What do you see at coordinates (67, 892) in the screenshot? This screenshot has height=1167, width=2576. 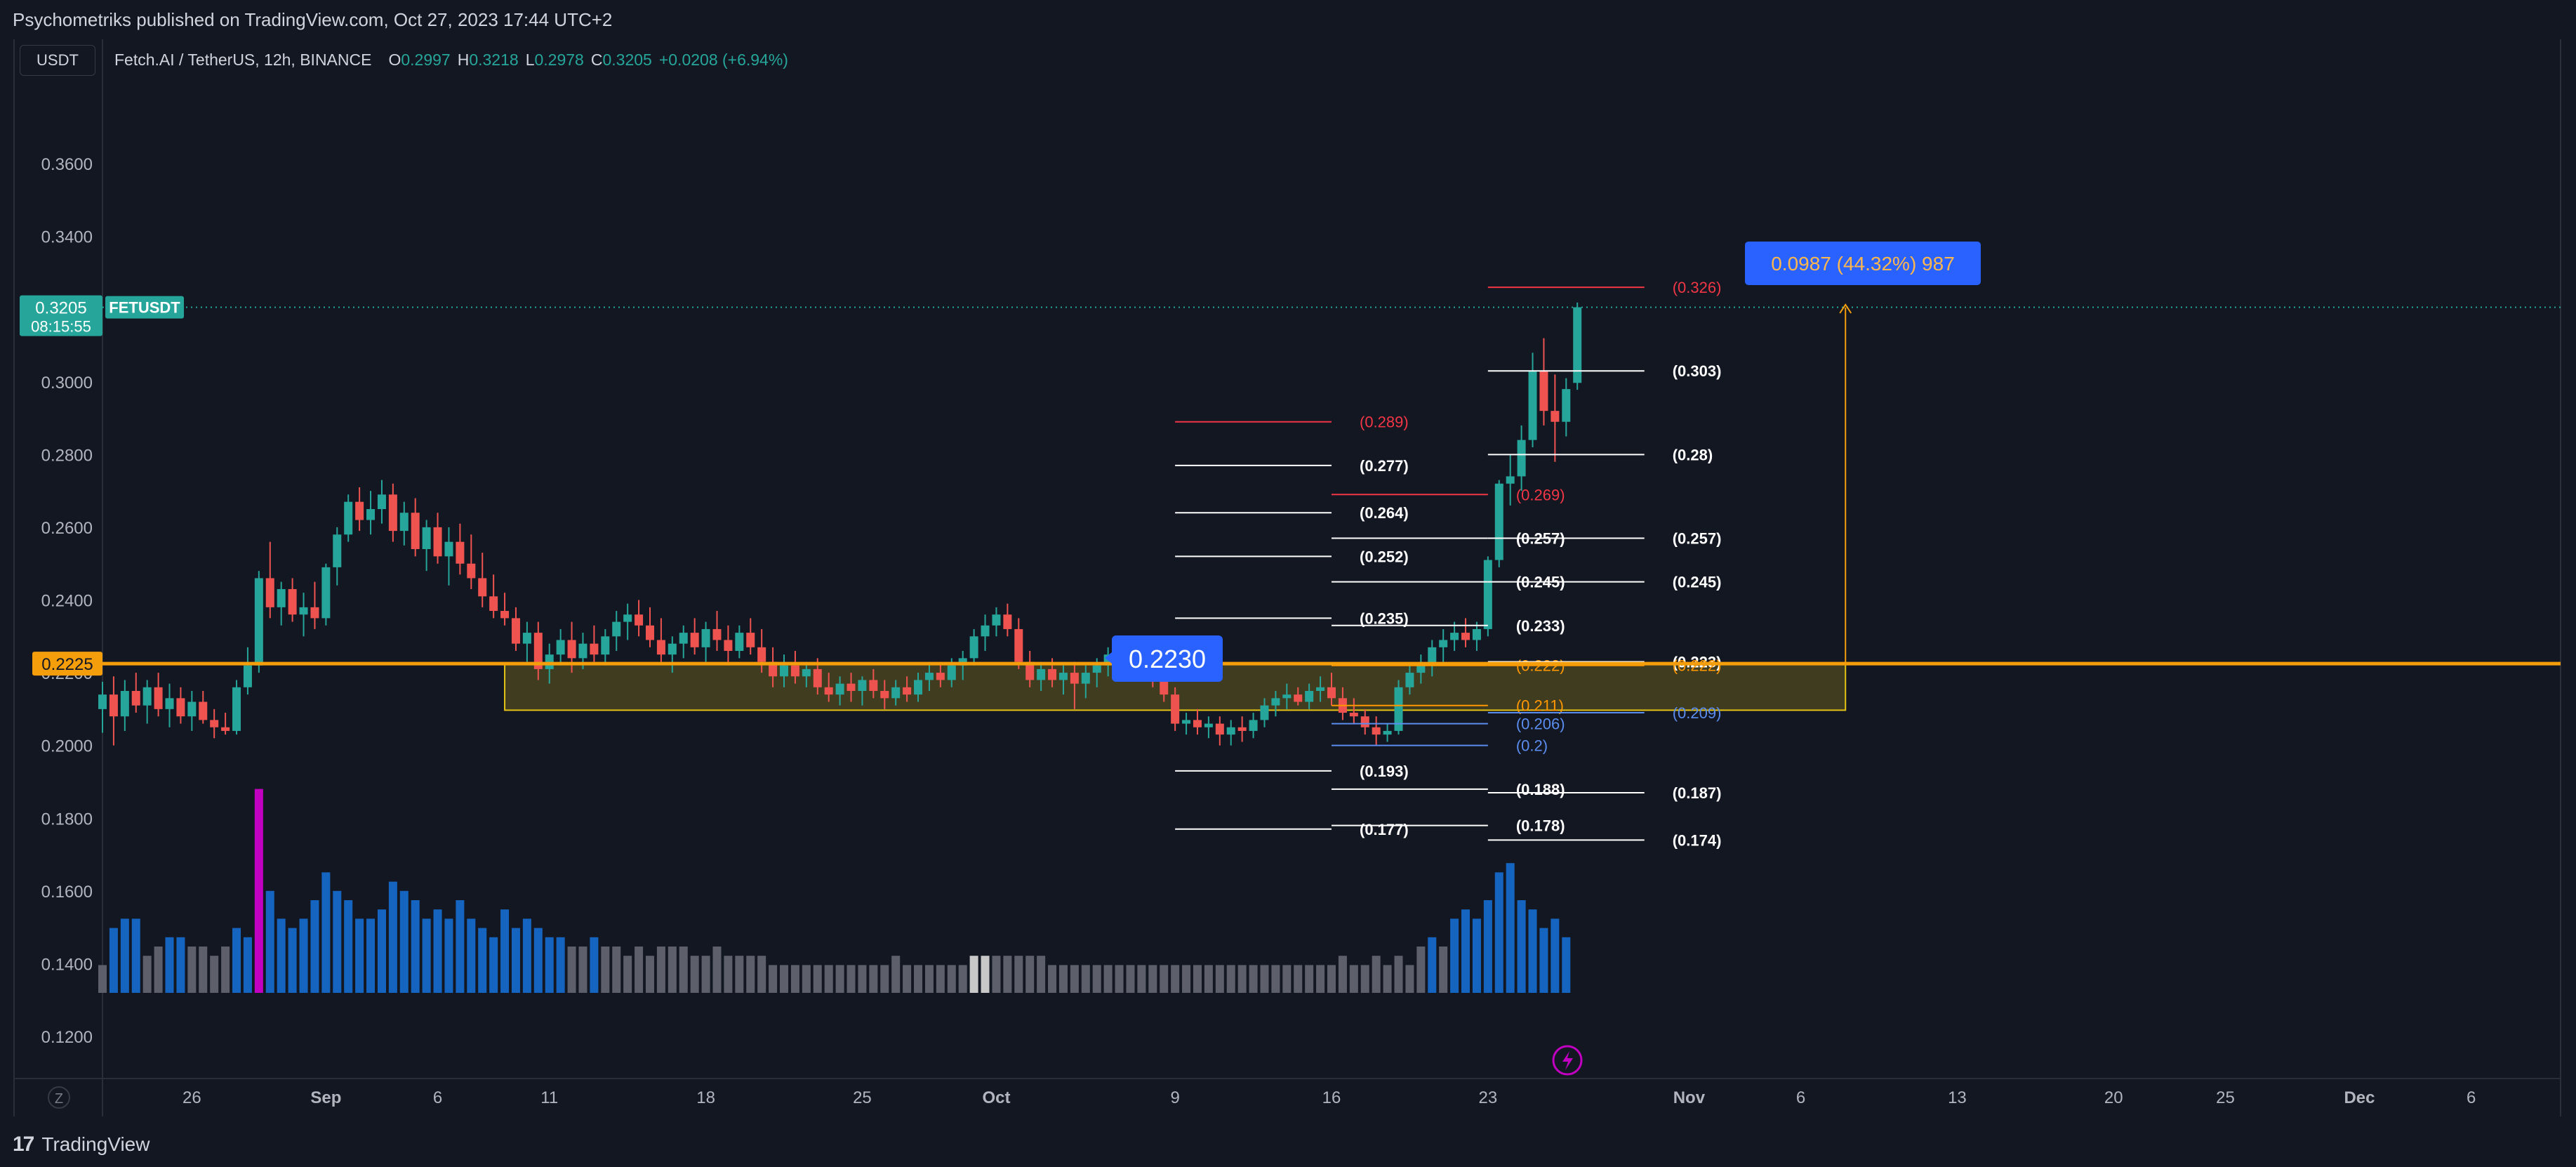 I see `y-tick-label: 0.1600` at bounding box center [67, 892].